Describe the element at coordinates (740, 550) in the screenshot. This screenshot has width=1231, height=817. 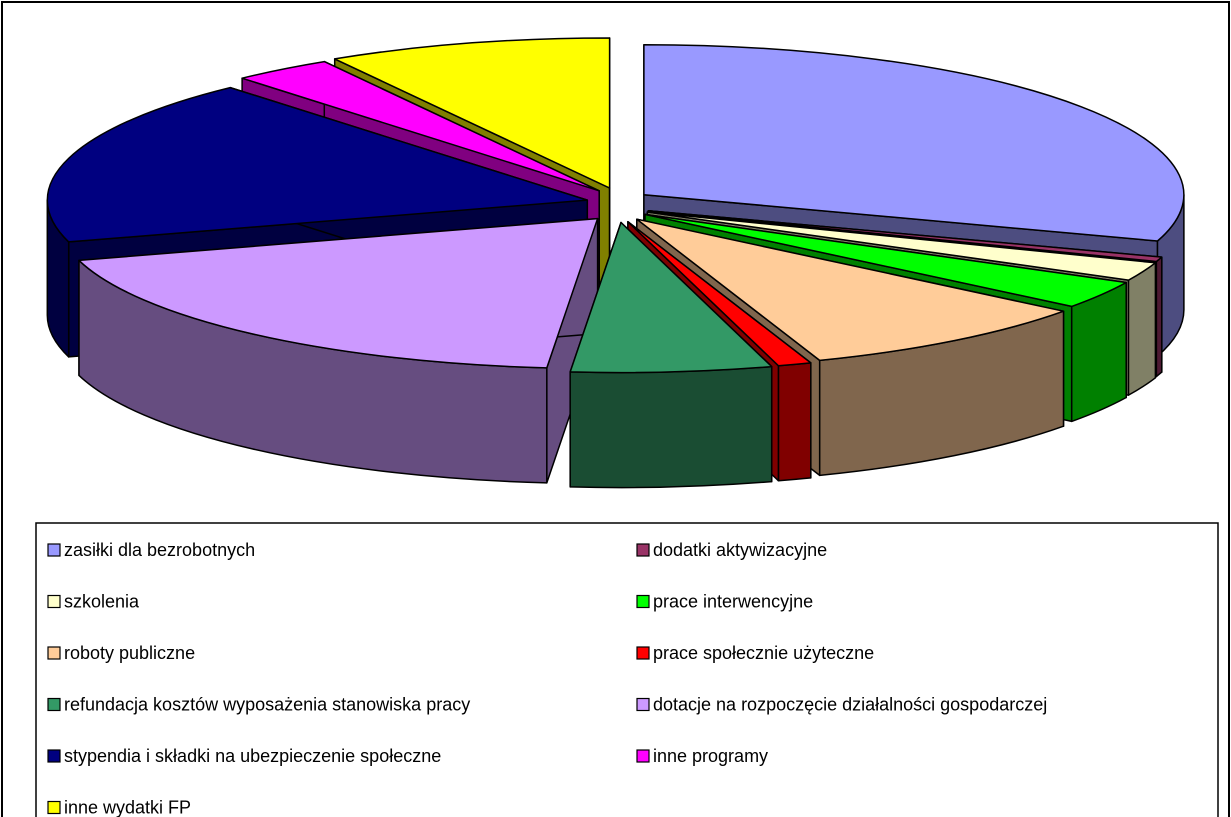
I see `legend-label: dodatki aktywizacyjne` at that location.